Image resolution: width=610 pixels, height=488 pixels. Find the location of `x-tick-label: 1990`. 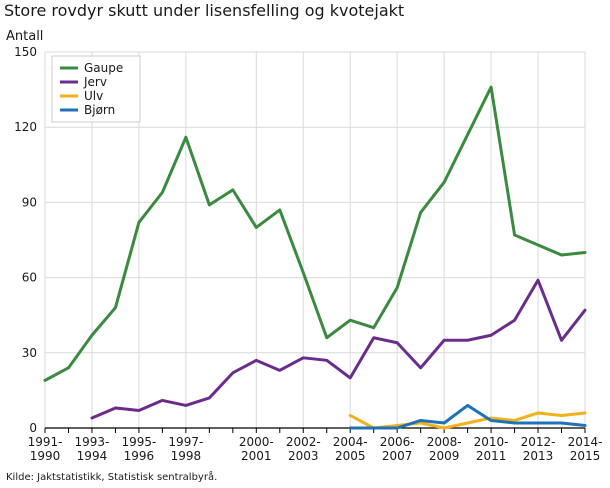

x-tick-label: 1990 is located at coordinates (45, 456).